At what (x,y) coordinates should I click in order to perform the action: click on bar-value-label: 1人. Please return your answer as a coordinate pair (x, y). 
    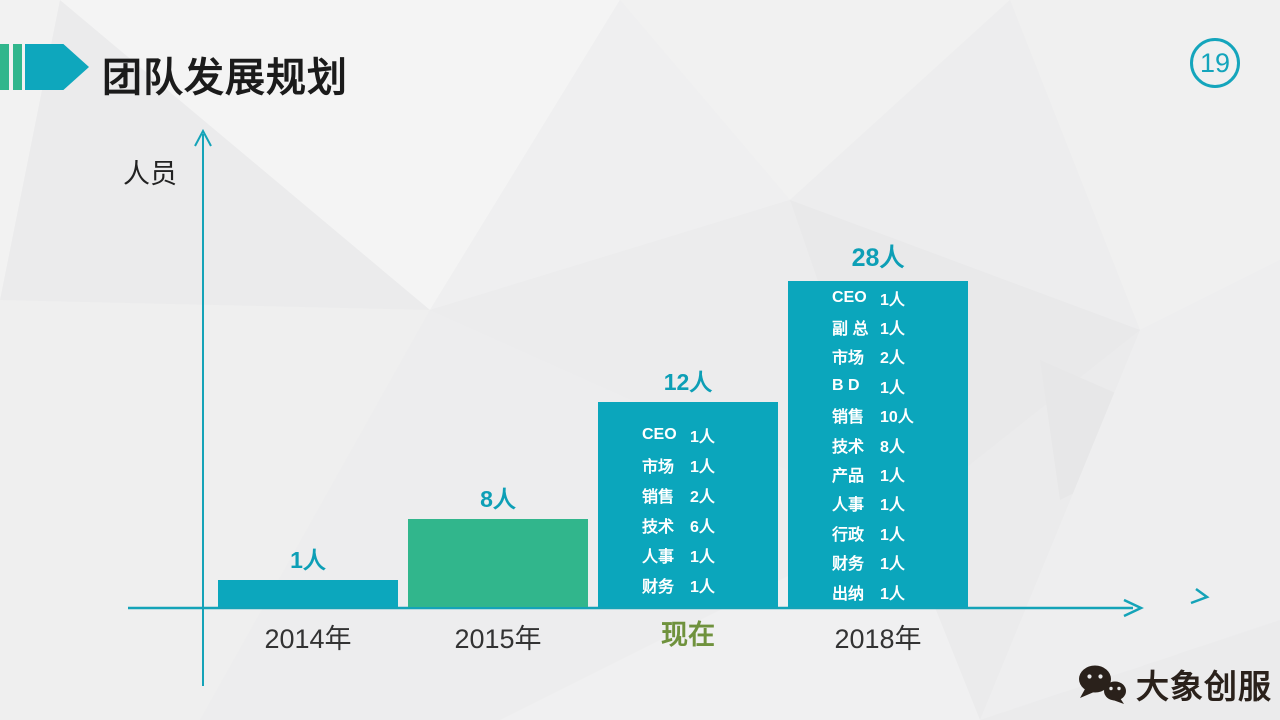
    Looking at the image, I should click on (308, 560).